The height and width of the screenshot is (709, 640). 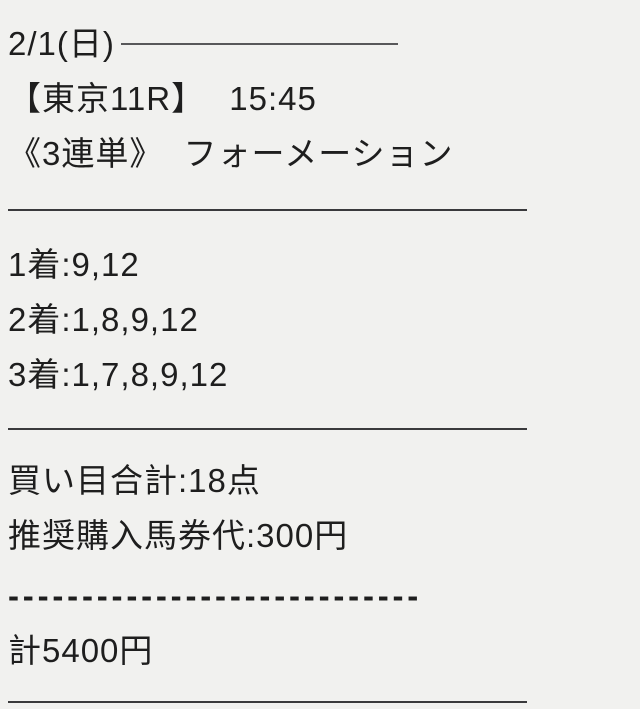 I want to click on total-value: 5400円, so click(x=98, y=650).